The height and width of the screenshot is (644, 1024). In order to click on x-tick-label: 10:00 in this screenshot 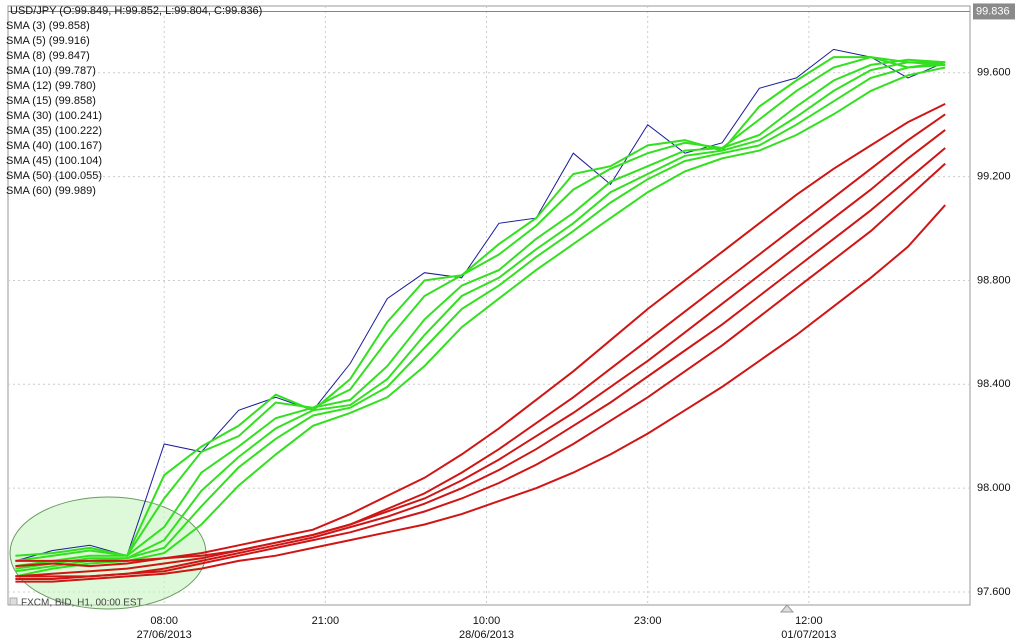, I will do `click(487, 621)`.